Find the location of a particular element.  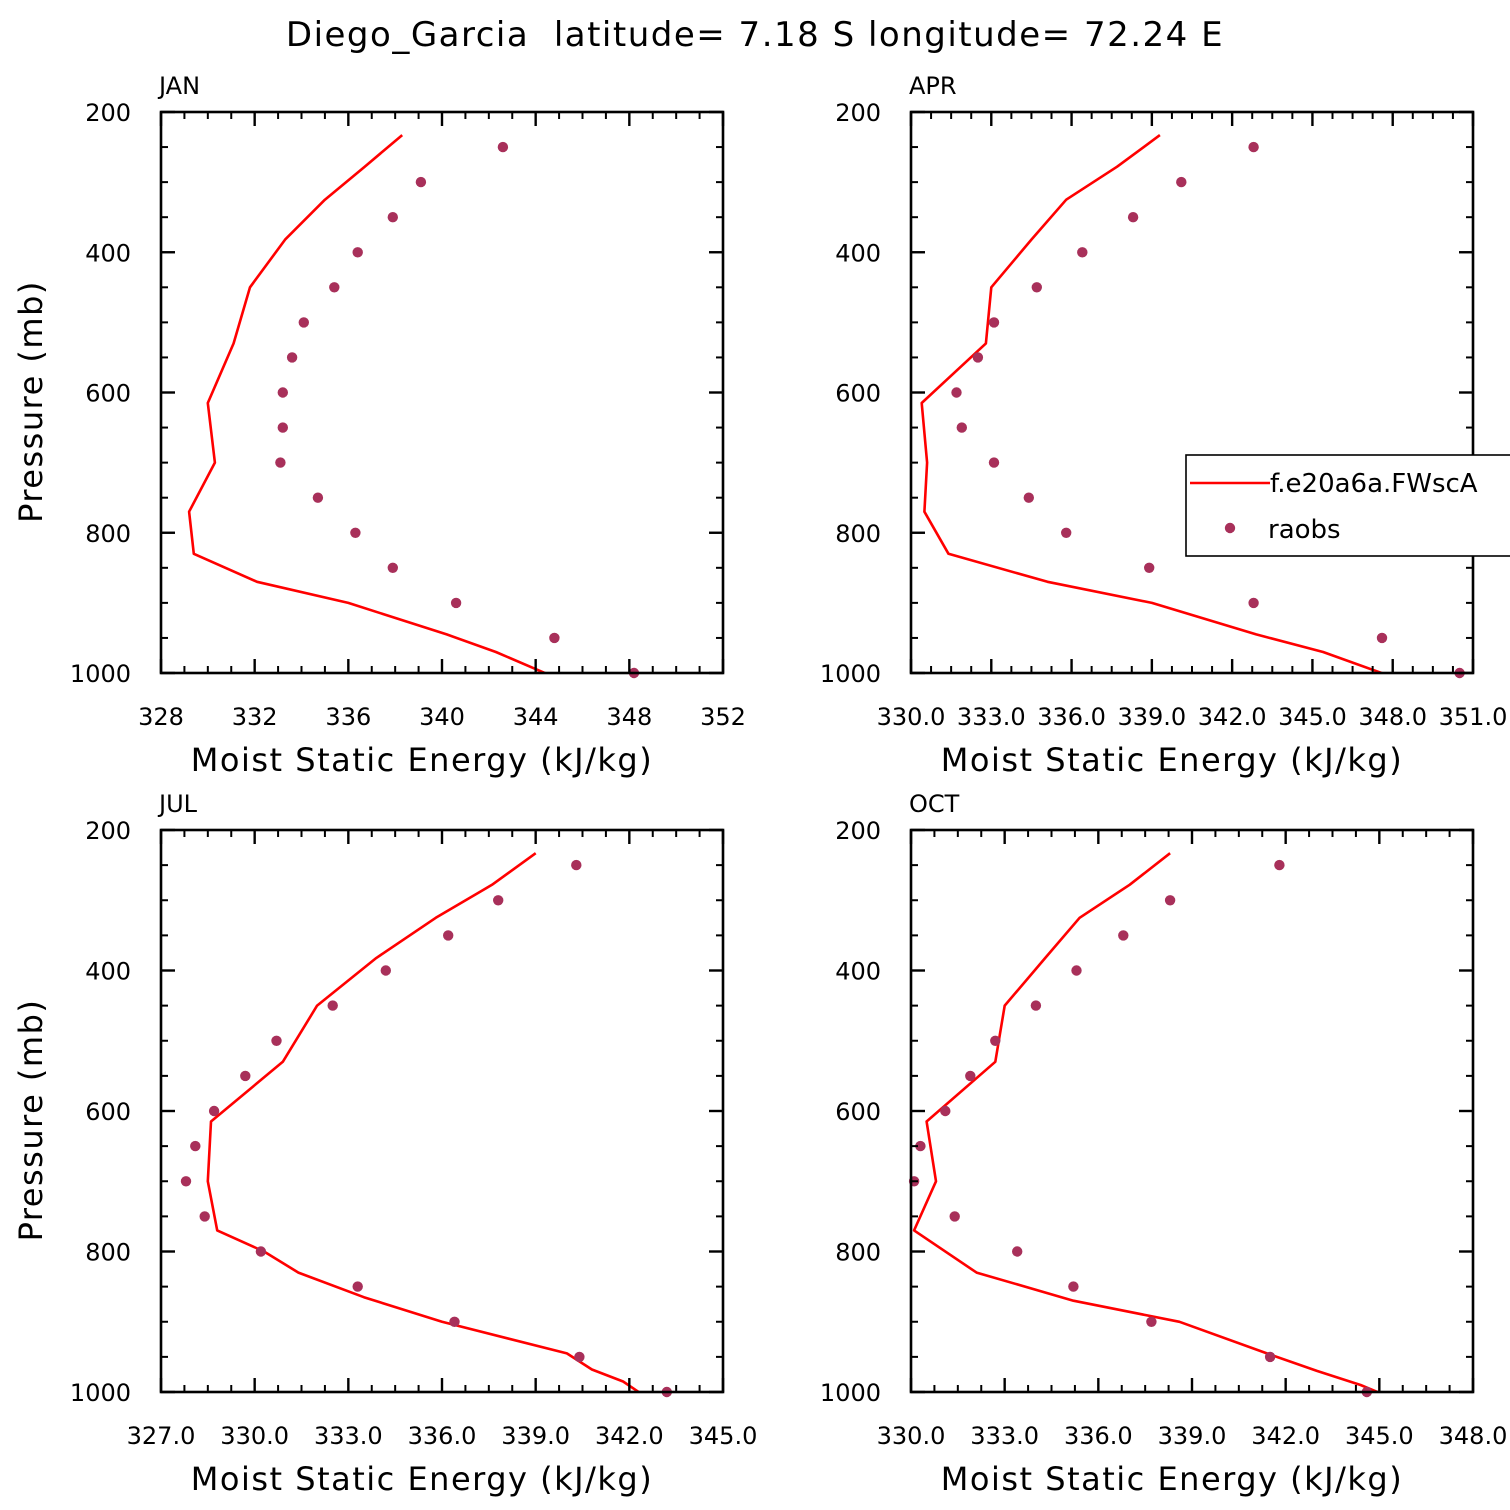

x-tick-label: 336 is located at coordinates (348, 717).